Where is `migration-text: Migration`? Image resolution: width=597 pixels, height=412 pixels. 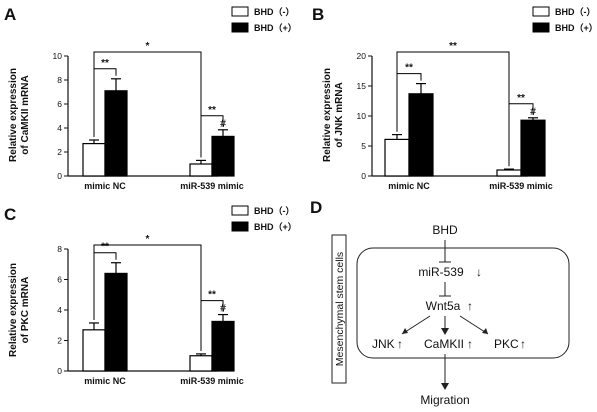 migration-text: Migration is located at coordinates (444, 400).